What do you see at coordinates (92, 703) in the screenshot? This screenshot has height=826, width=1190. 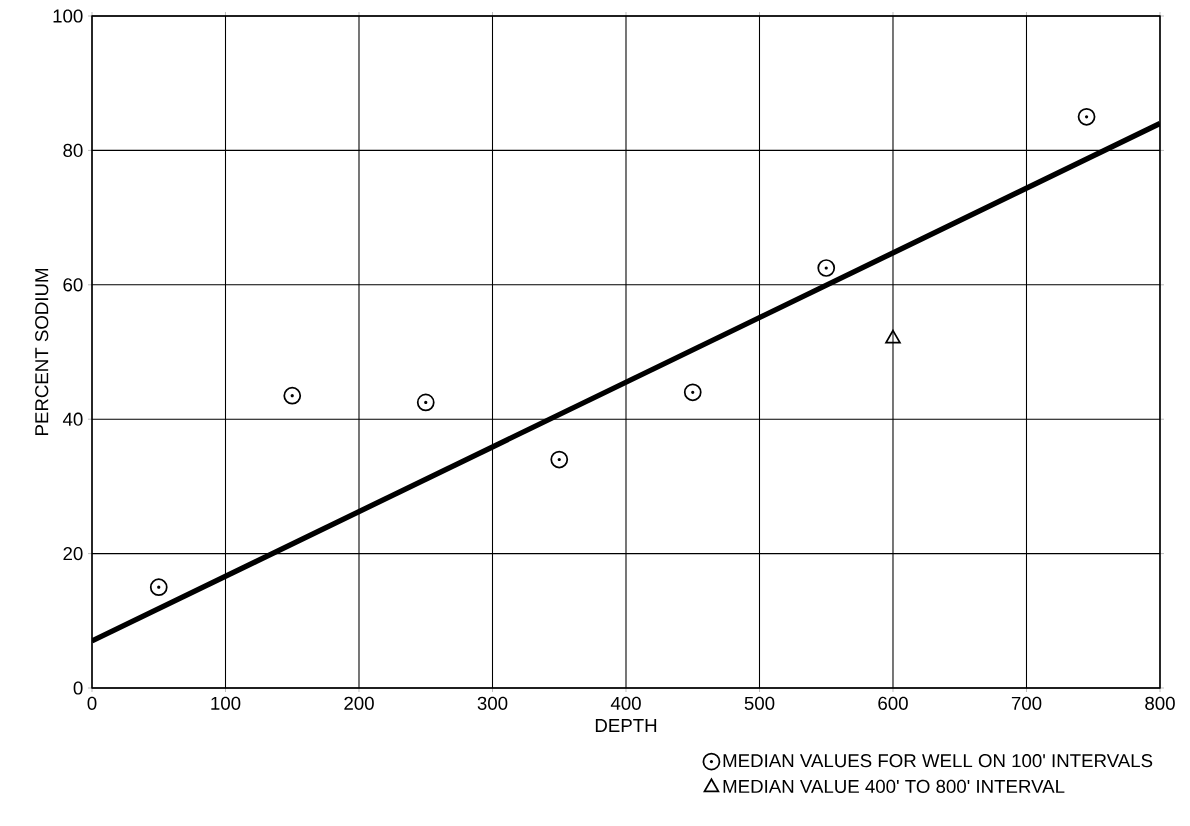 I see `x-tick-label: 0` at bounding box center [92, 703].